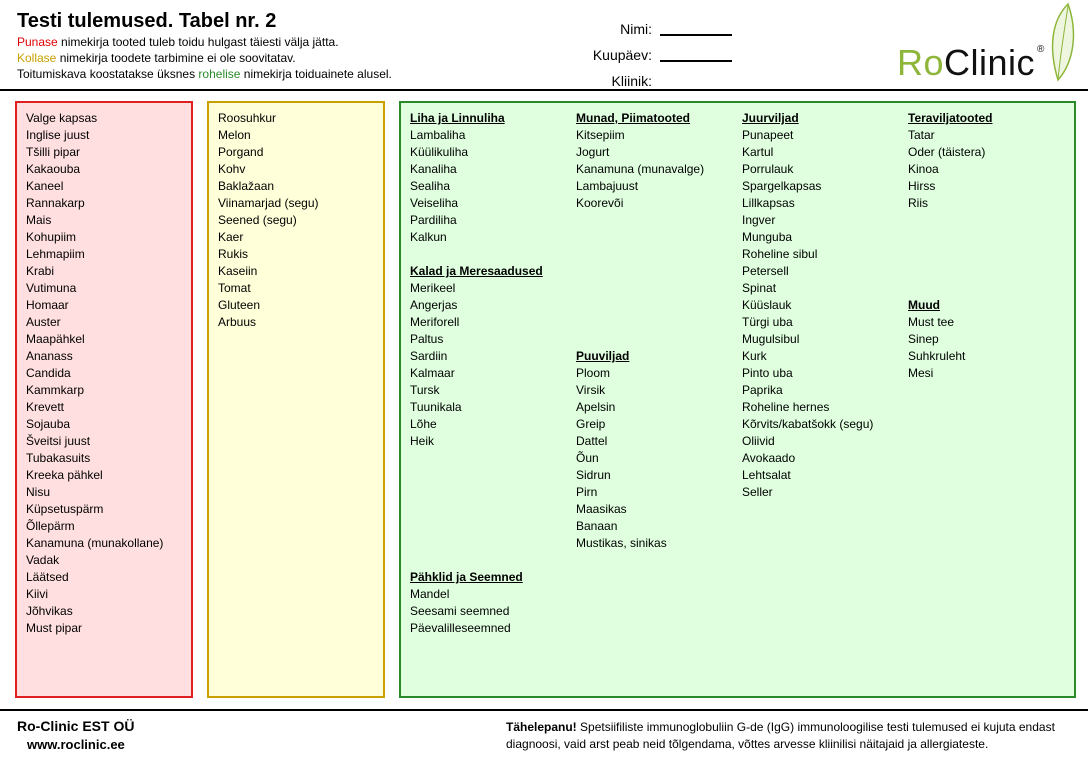  I want to click on list-item: Sinep, so click(923, 339).